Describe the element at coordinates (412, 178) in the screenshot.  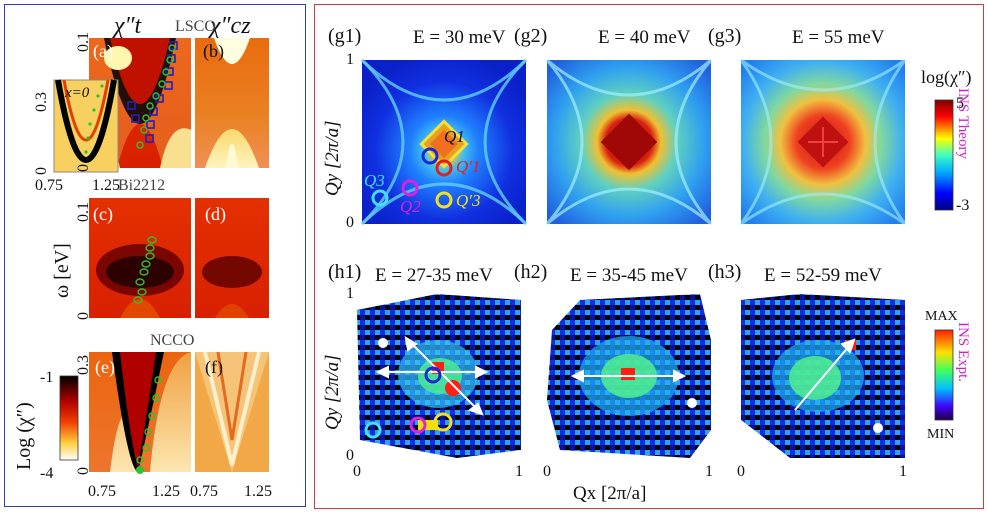
I see `panel-g1-q-circles` at that location.